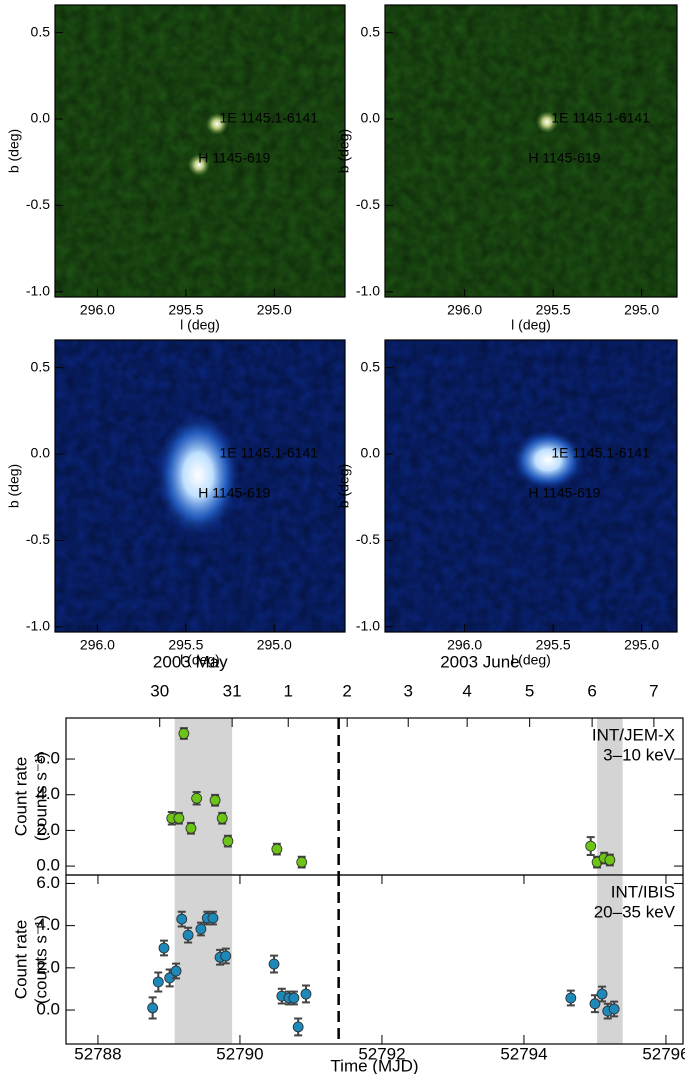 Image resolution: width=685 pixels, height=1074 pixels. I want to click on shaded-region, so click(203, 796).